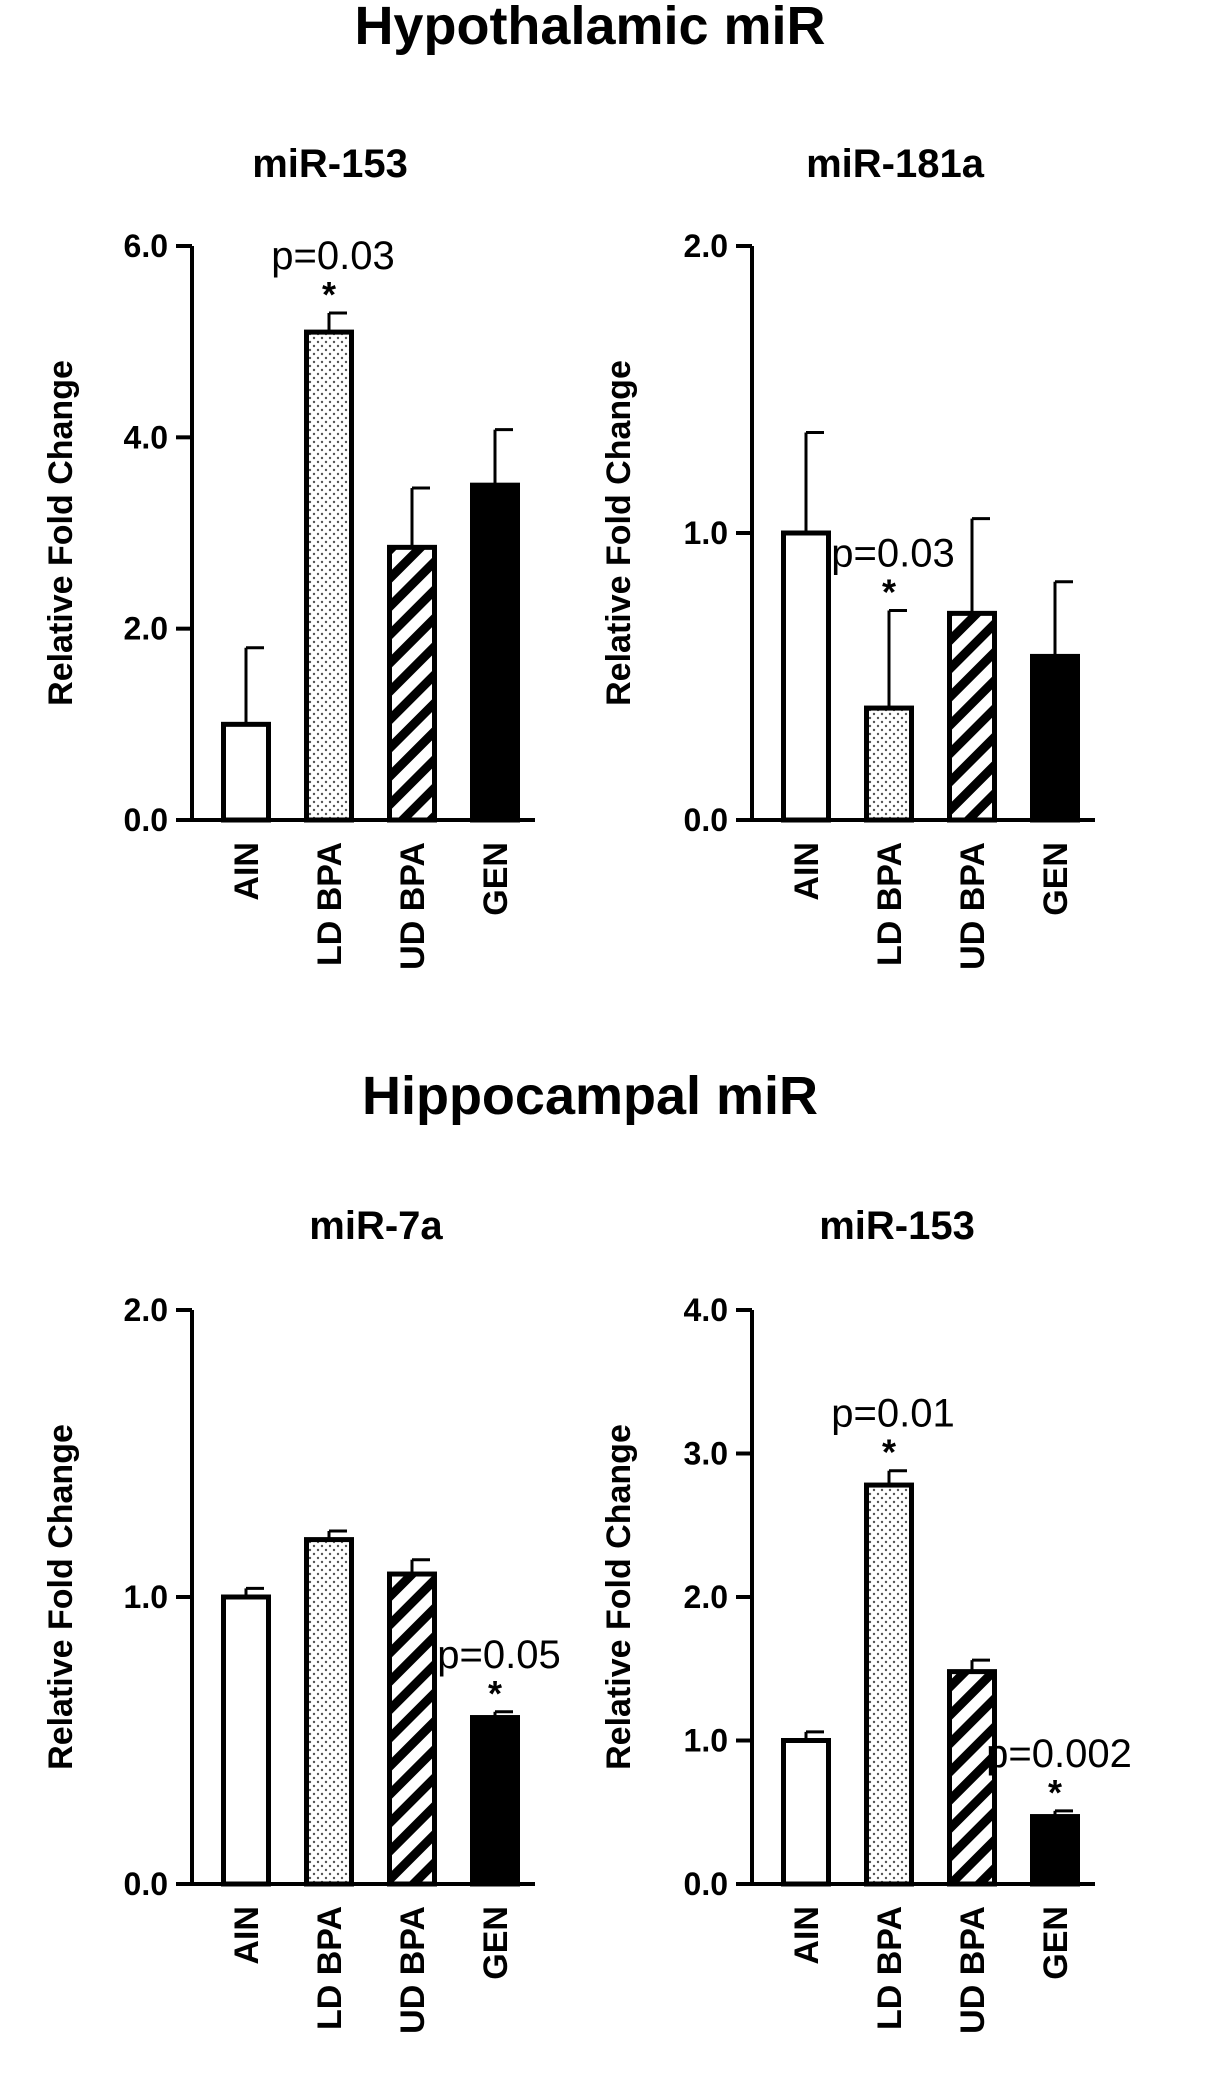 The image size is (1212, 2099). Describe the element at coordinates (1059, 1754) in the screenshot. I see `p-value-label: p=0.002` at that location.